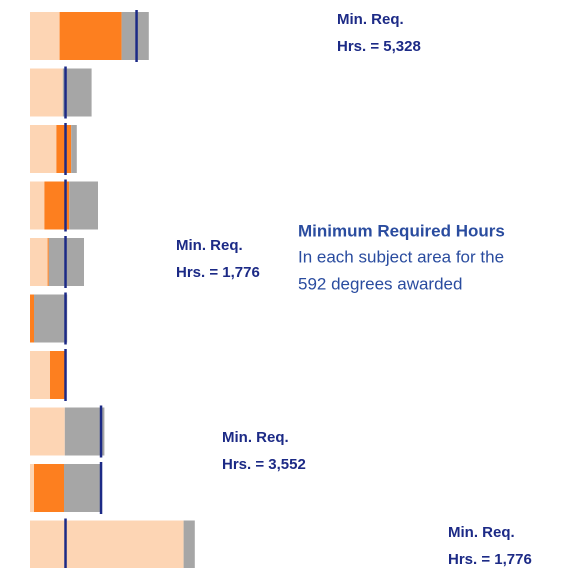 This screenshot has height=568, width=568. I want to click on annotation: Hrs. = 3,552, so click(264, 464).